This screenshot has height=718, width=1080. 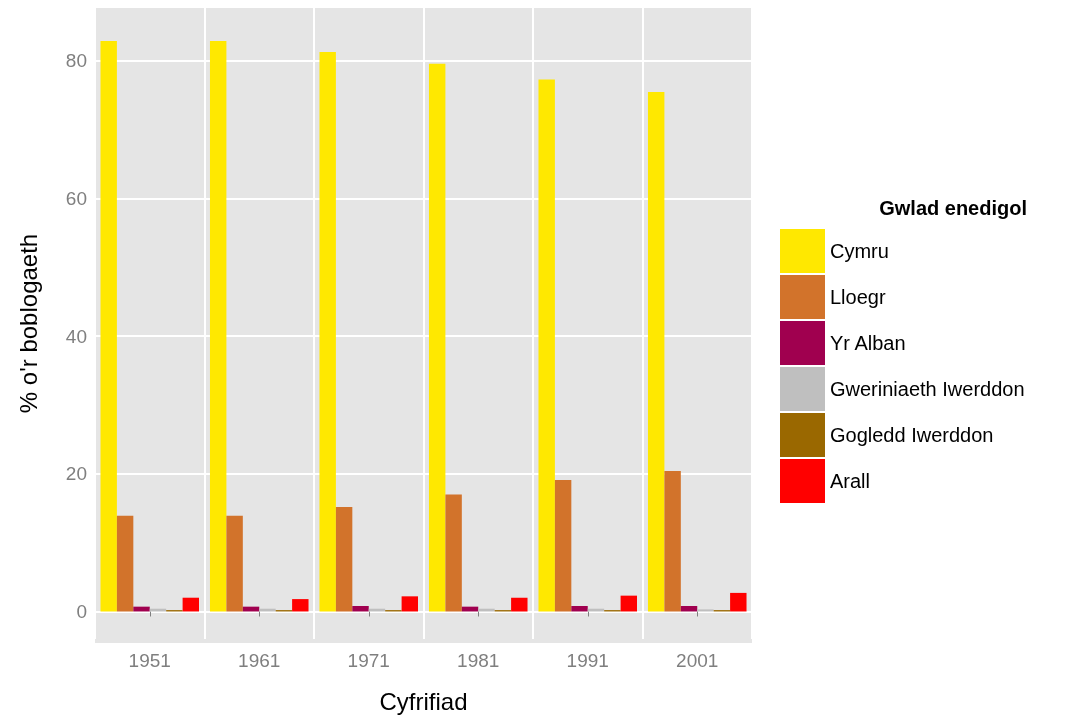 I want to click on legend-label: Gogledd Iwerddon, so click(x=912, y=435).